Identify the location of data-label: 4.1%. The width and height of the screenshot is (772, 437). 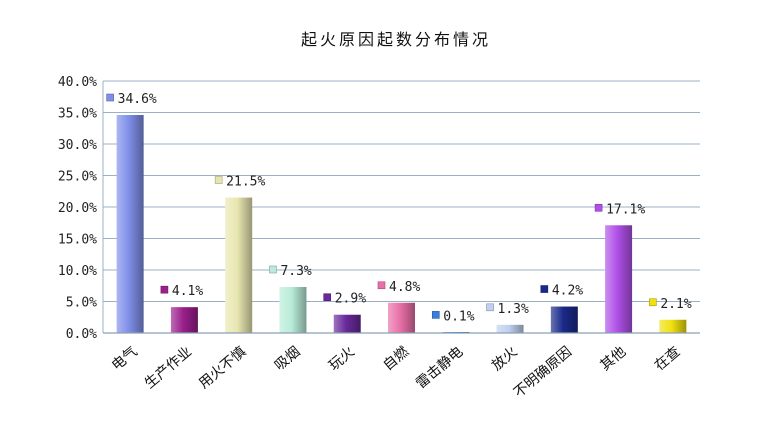
(187, 291).